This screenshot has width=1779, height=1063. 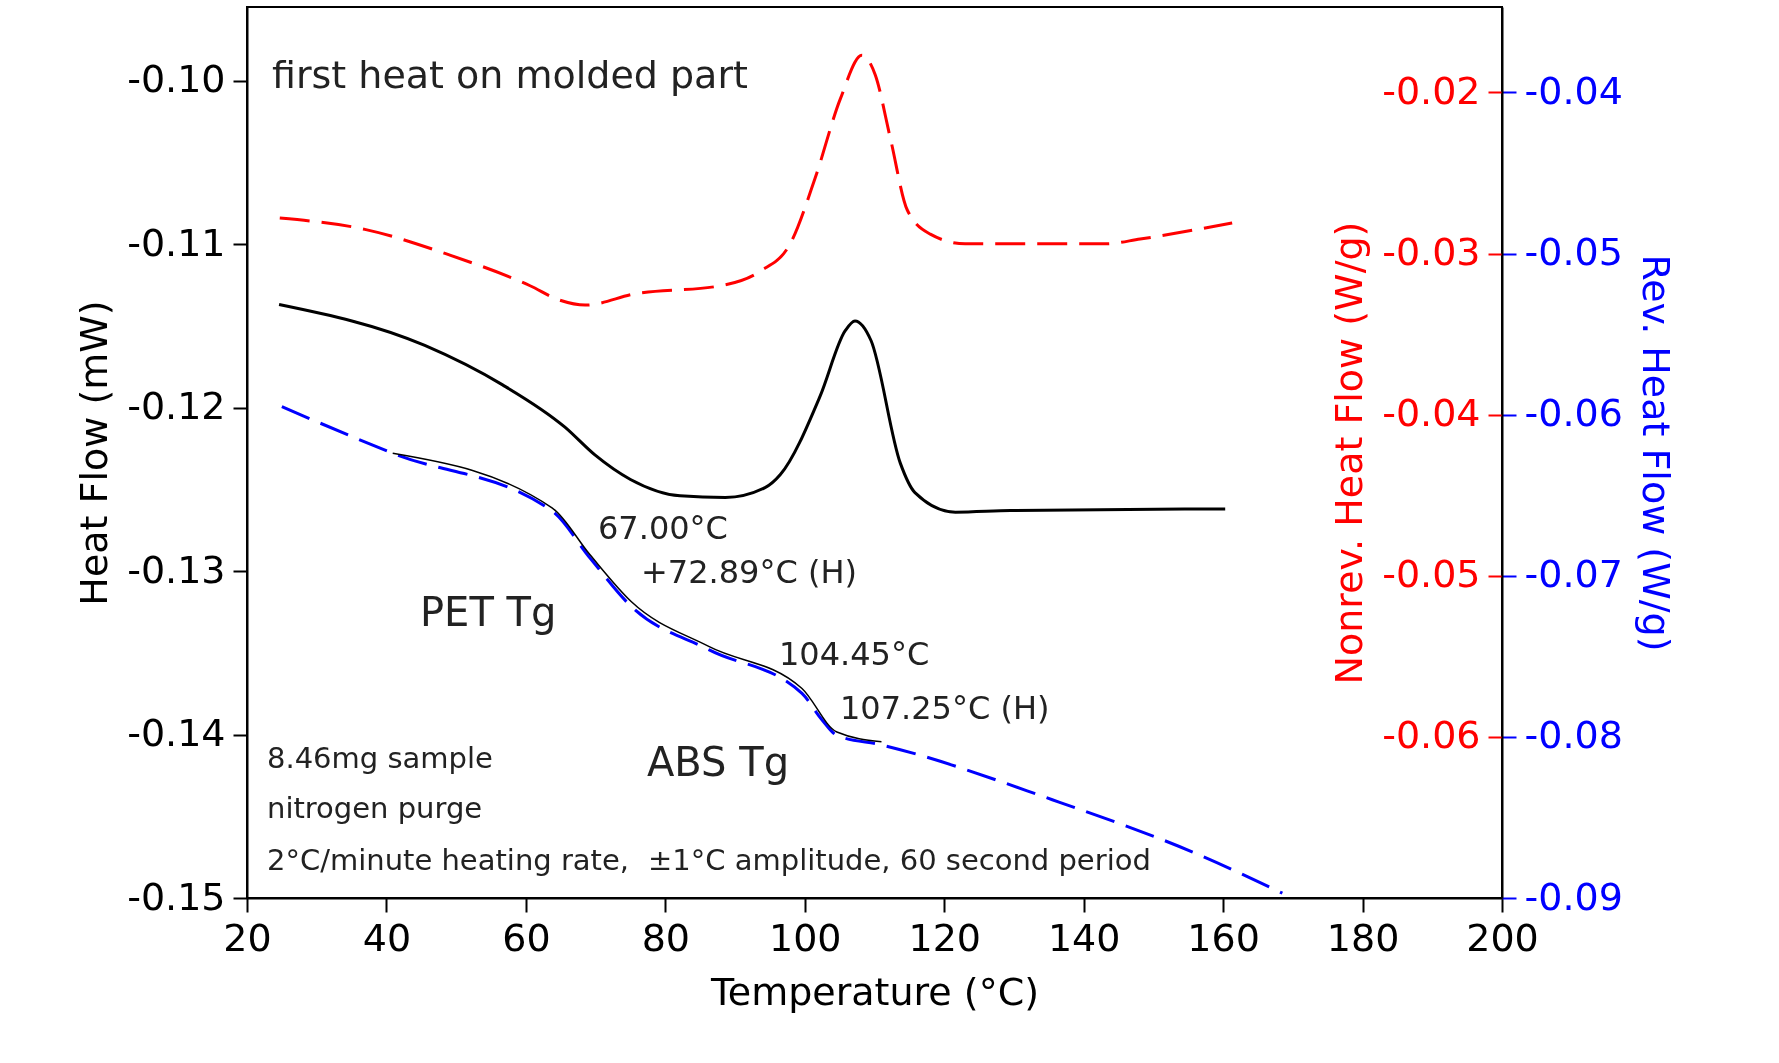 What do you see at coordinates (1431, 90) in the screenshot?
I see `y2-tick-label: -0.02` at bounding box center [1431, 90].